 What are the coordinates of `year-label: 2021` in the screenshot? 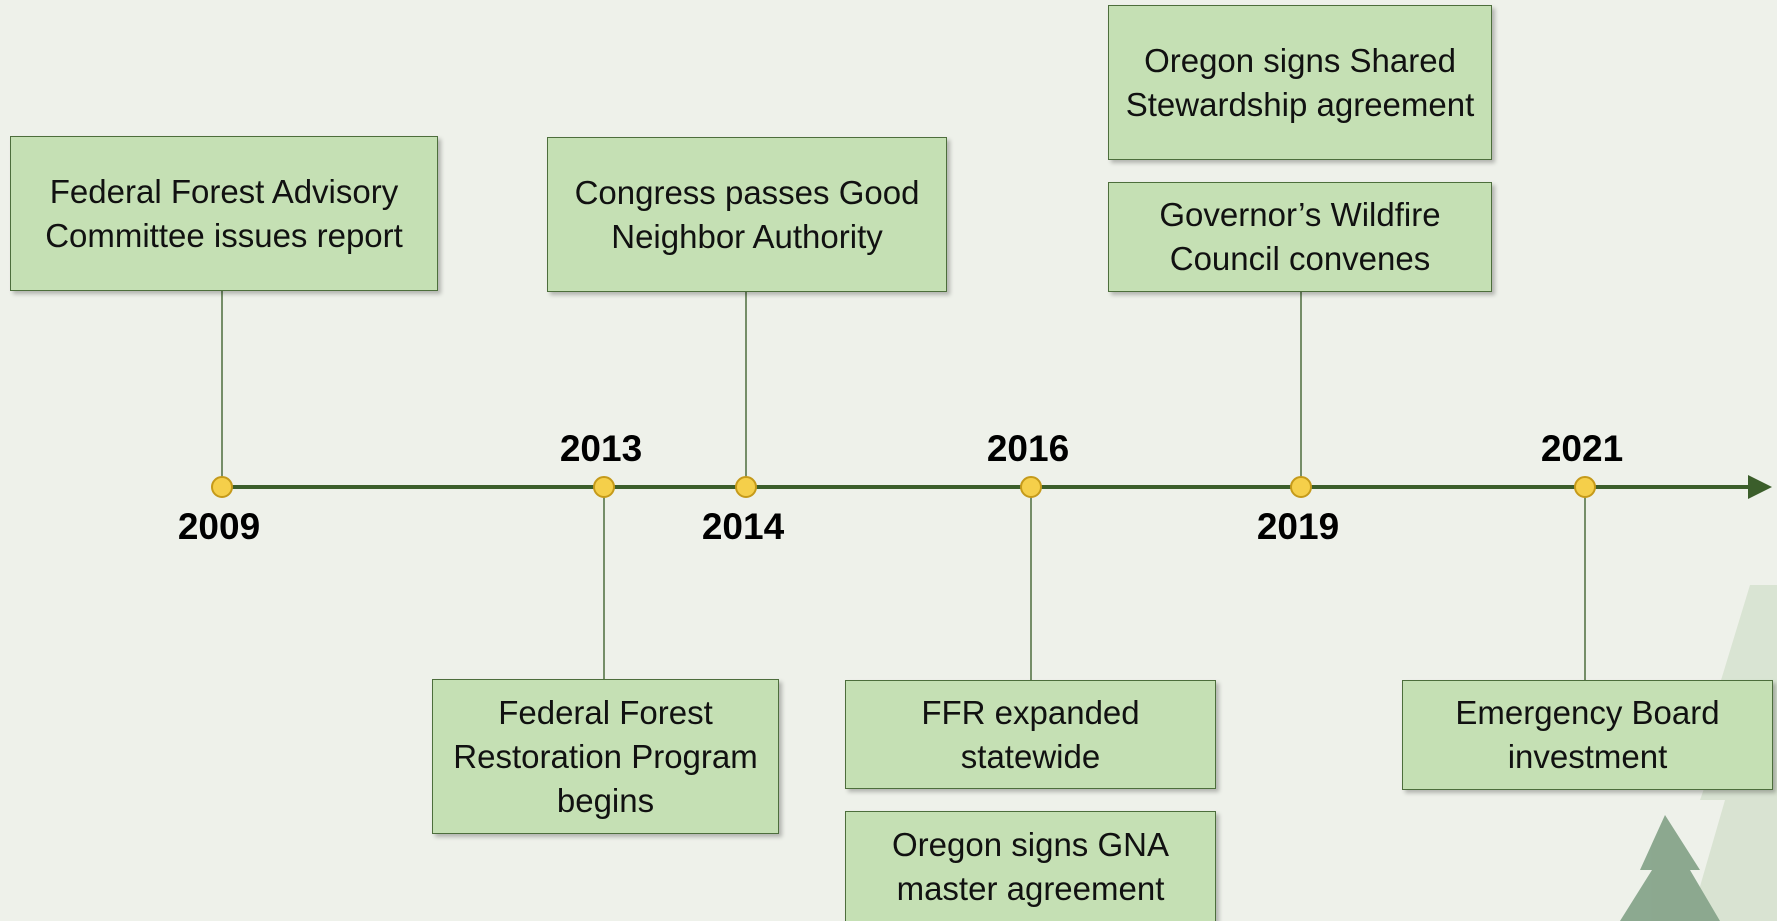 It's located at (1582, 448).